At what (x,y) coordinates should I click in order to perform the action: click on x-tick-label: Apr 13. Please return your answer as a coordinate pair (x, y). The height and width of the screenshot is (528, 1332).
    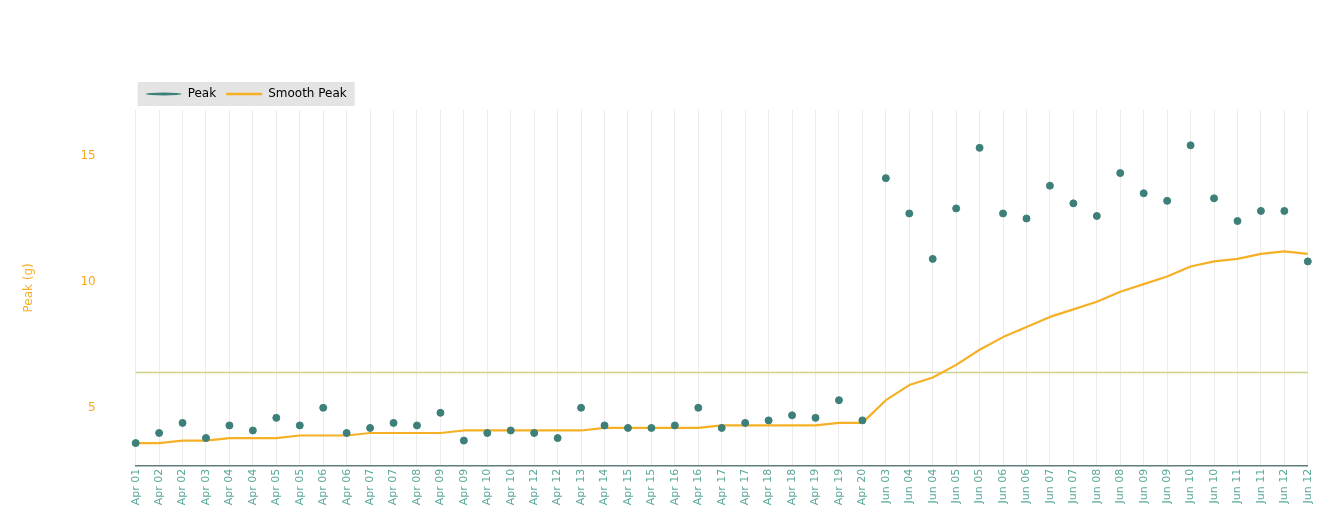
    Looking at the image, I should click on (580, 487).